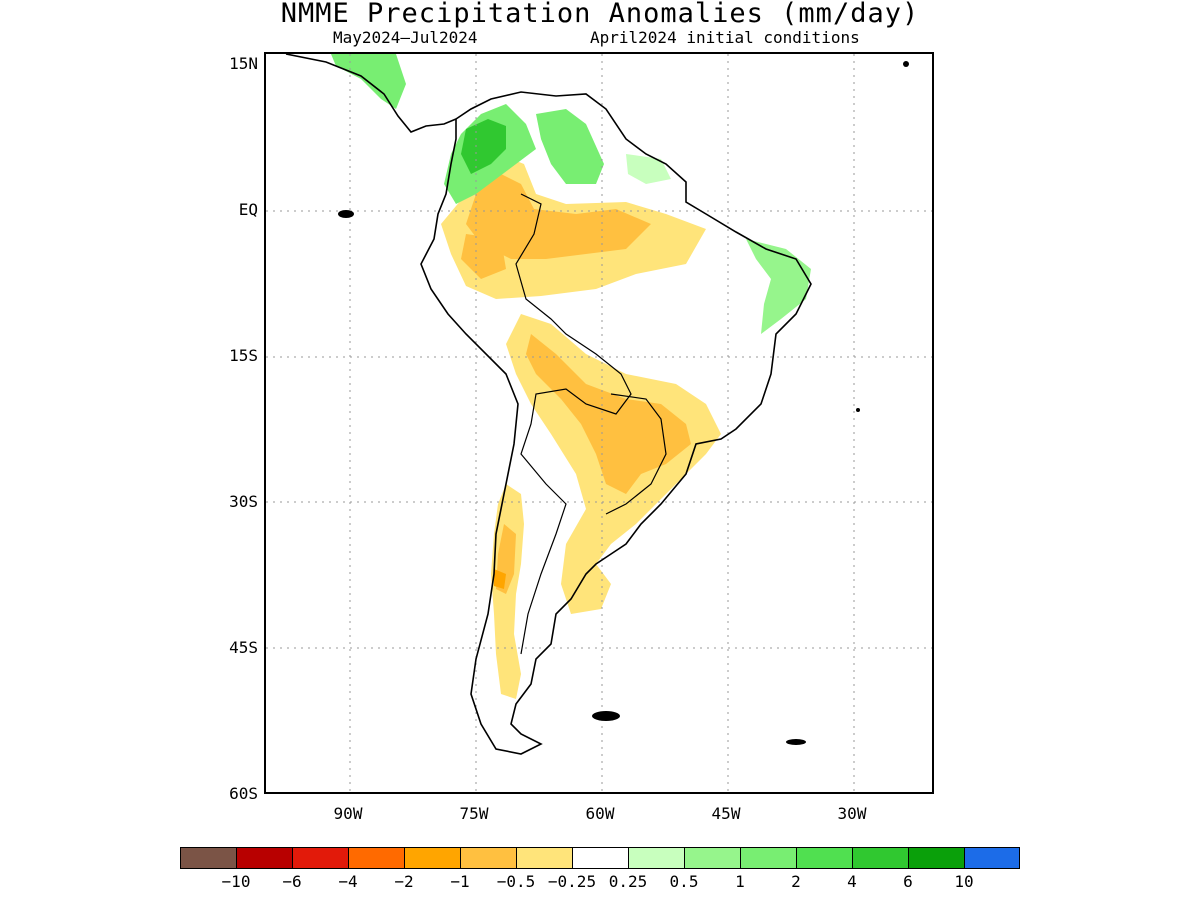 The image size is (1200, 900). Describe the element at coordinates (243, 793) in the screenshot. I see `y-label-60s: 60S` at that location.